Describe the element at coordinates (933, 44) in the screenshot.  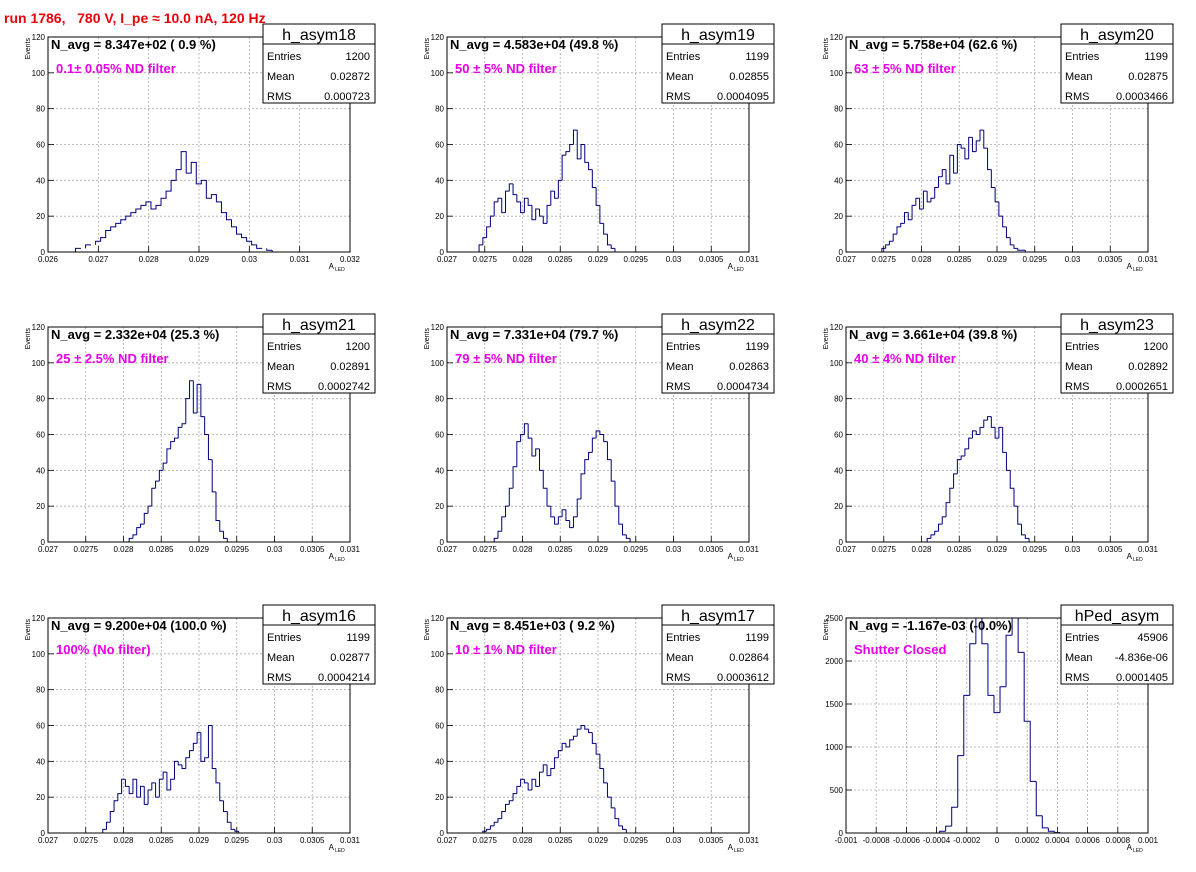
I see `n-avg-label: N_avg = 5.758e+04 (62.6 %)` at that location.